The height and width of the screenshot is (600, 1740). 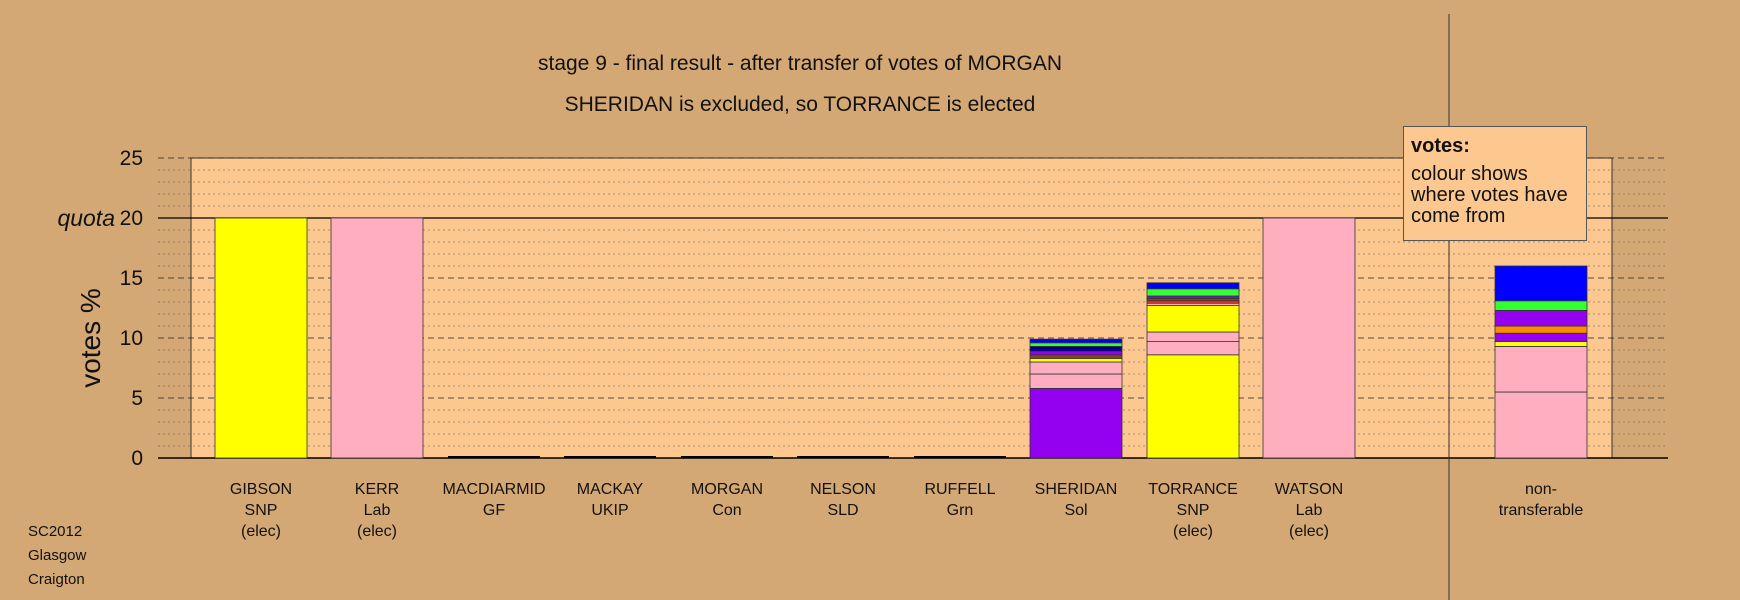 What do you see at coordinates (726, 510) in the screenshot?
I see `category-label: Con` at bounding box center [726, 510].